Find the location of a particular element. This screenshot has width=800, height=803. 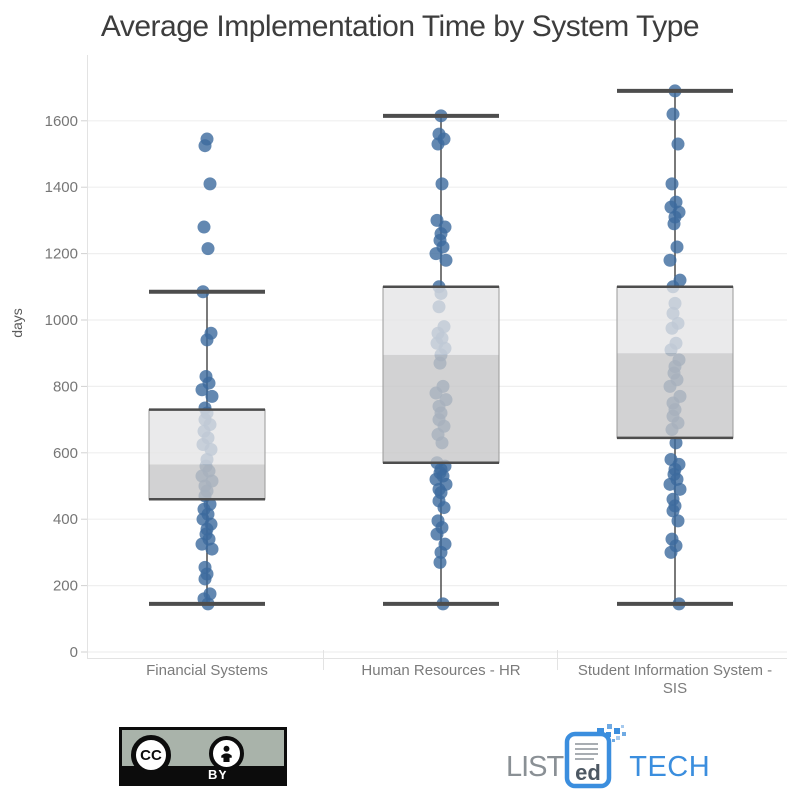

document-icon-svg: ed is located at coordinates (596, 756).